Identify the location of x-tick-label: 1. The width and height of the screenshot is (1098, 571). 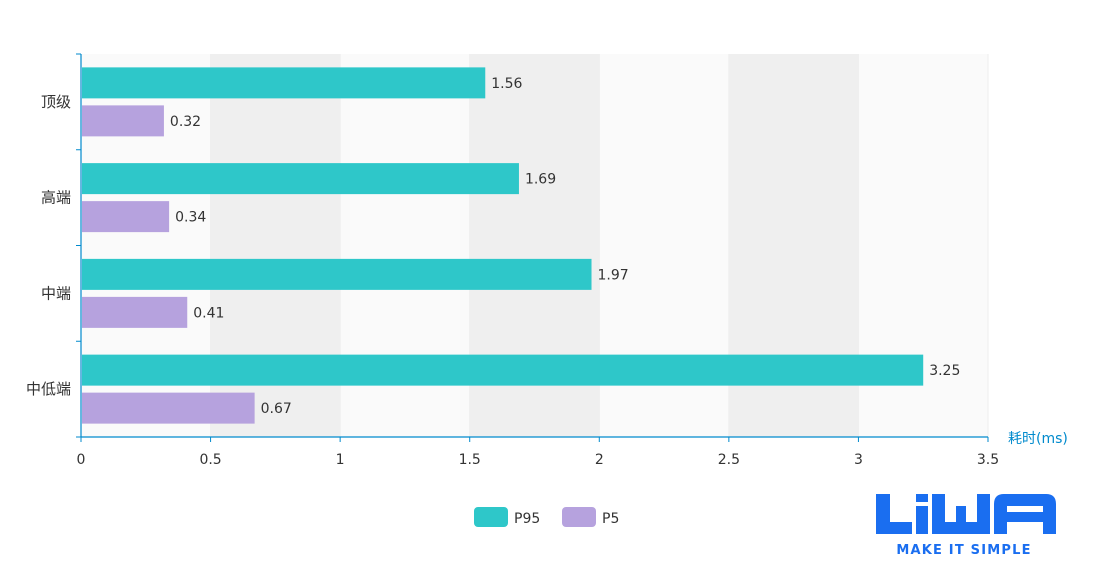
(340, 460).